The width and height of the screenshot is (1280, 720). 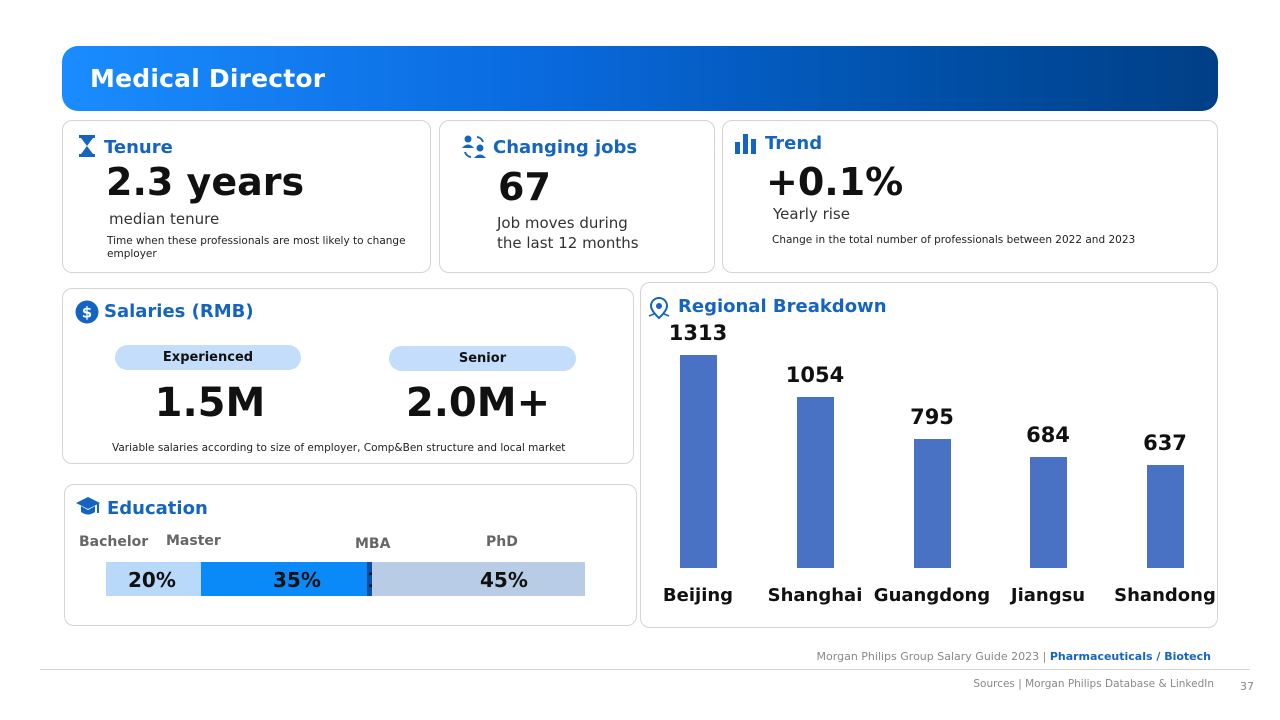 I want to click on changing-jobs-subtitle-2: the last 12 months, so click(x=568, y=243).